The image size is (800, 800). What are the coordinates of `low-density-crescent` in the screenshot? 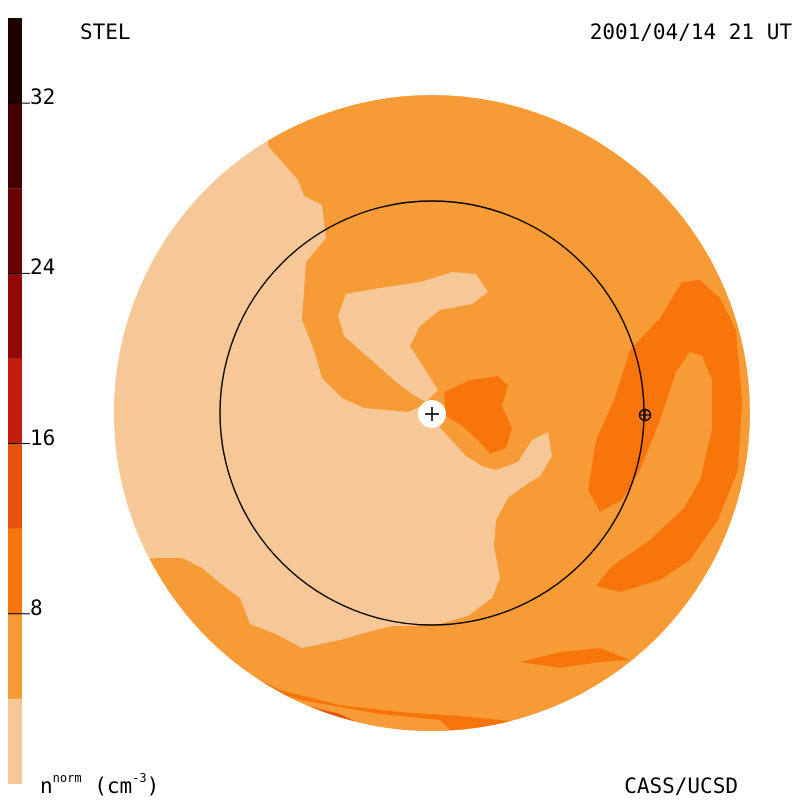 It's located at (413, 337).